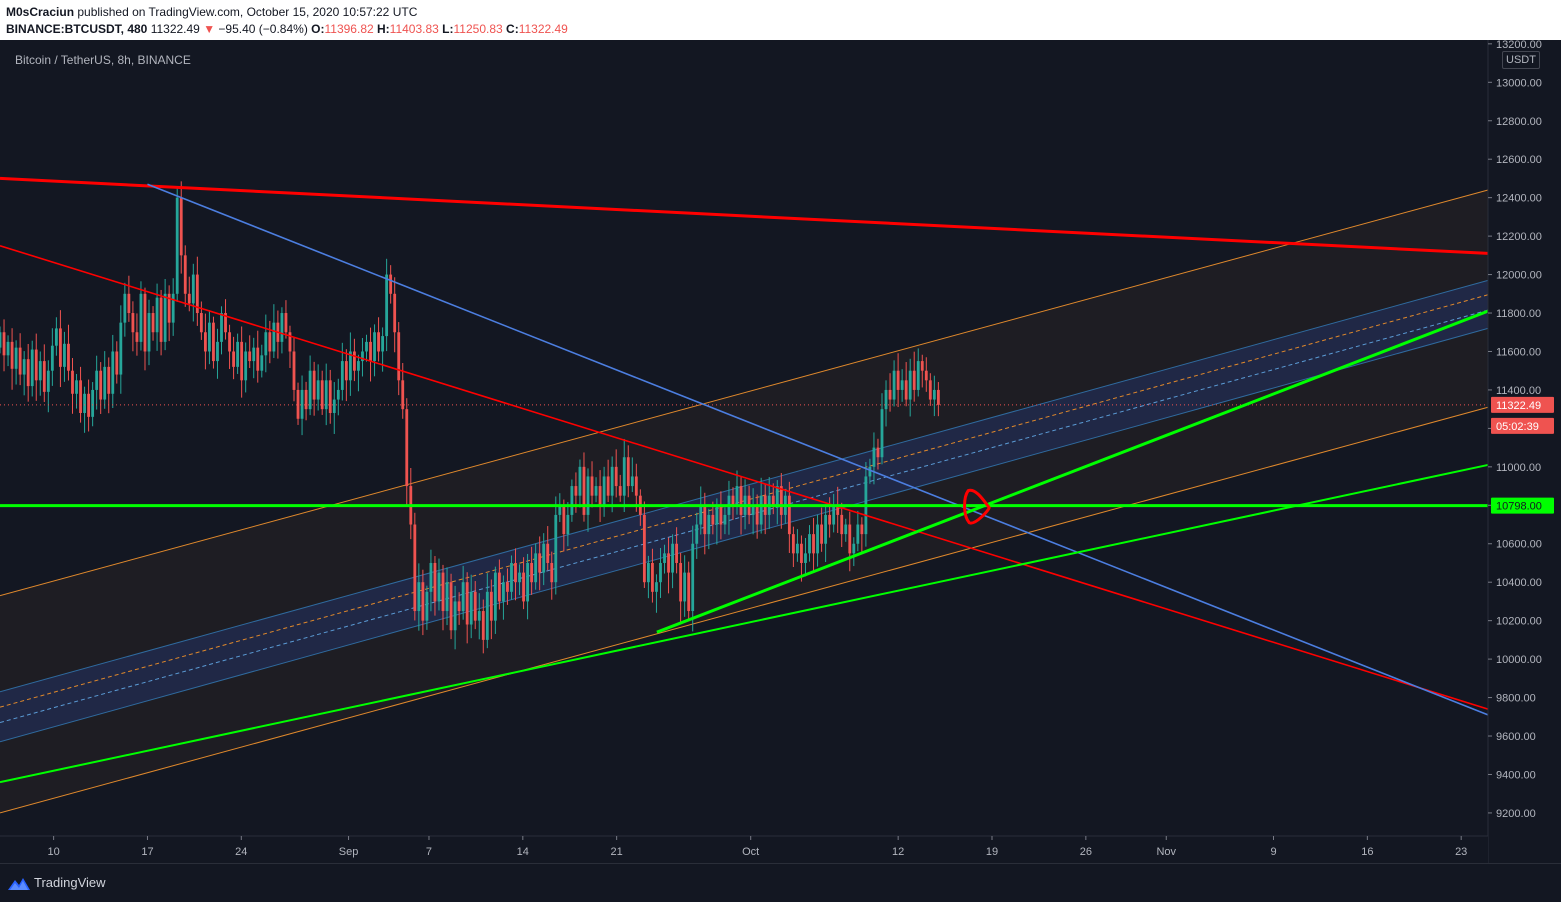 This screenshot has width=1561, height=902. I want to click on author-name: M0sCraciun, so click(40, 12).